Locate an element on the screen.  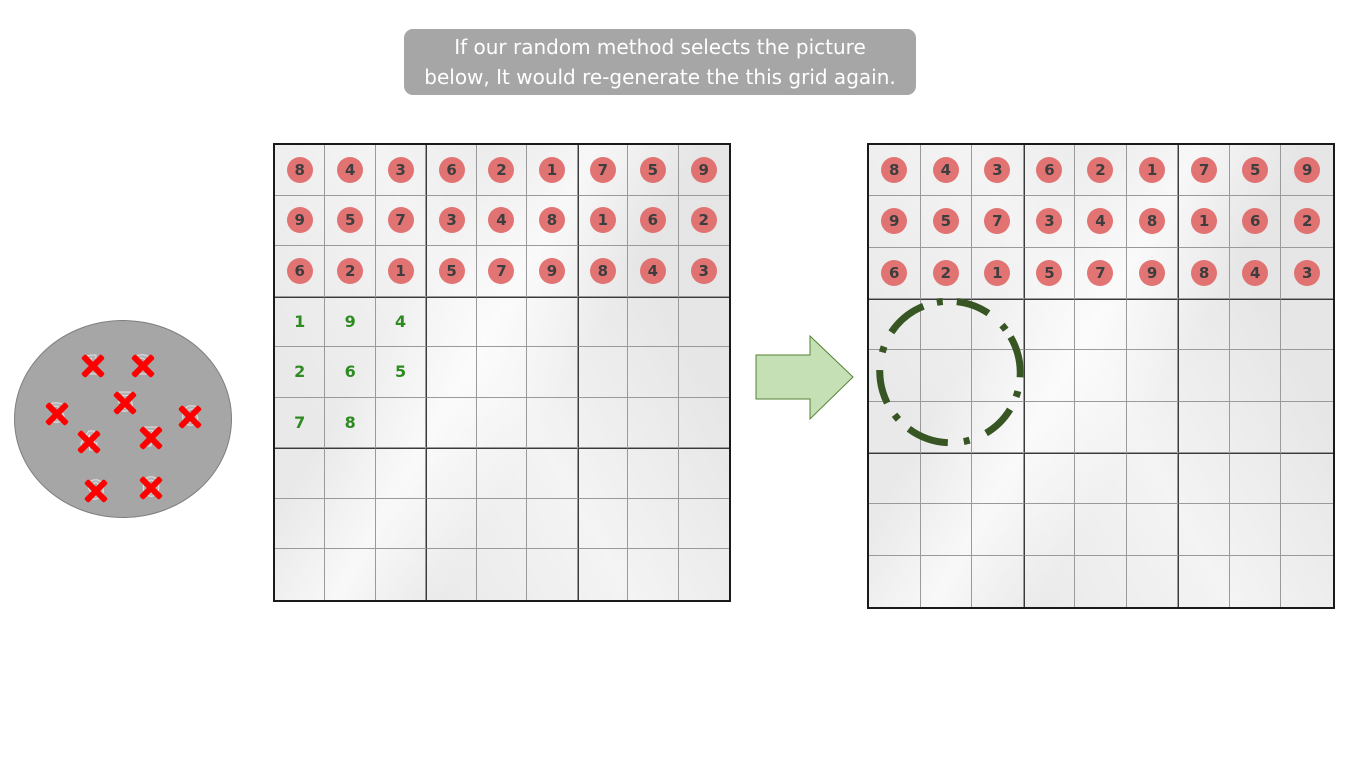
filled-number: 9 is located at coordinates (350, 322).